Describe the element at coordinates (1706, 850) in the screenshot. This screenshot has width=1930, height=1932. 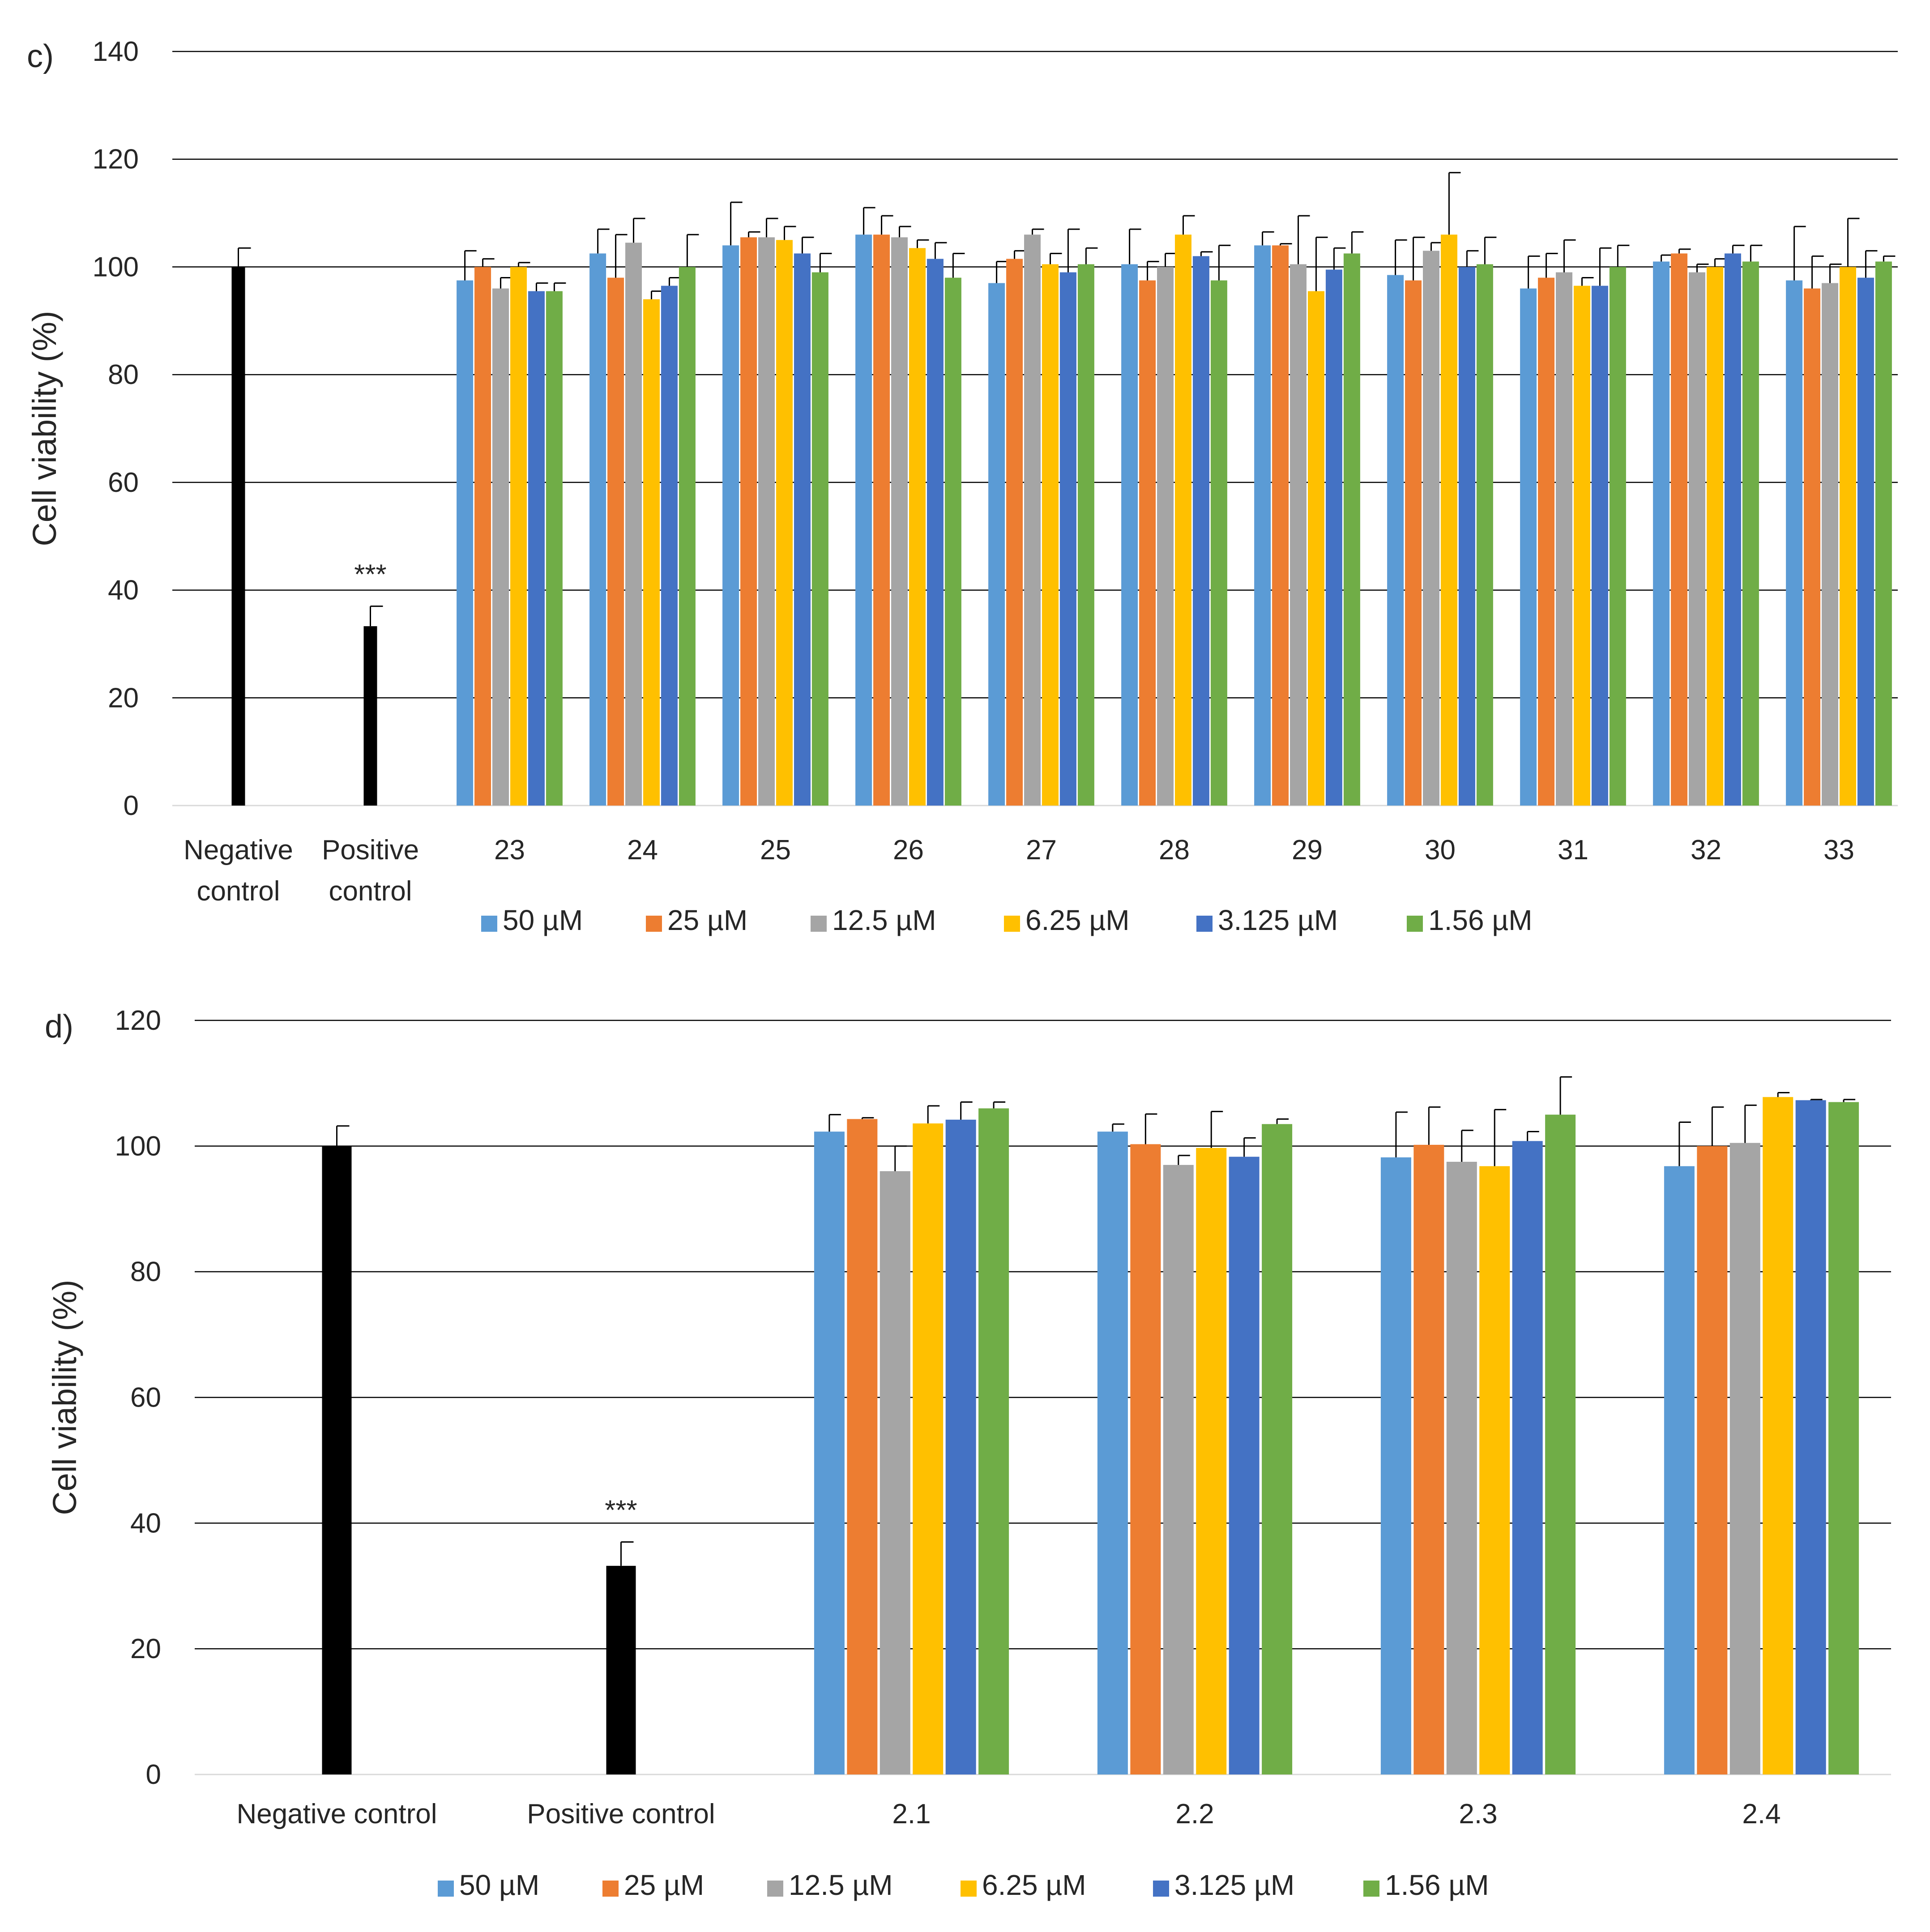
I see `x-category-label: 32` at that location.